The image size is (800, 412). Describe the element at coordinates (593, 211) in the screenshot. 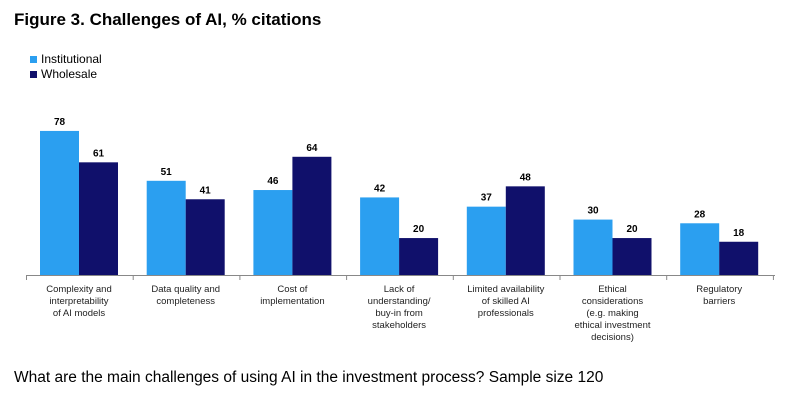

I see `data-label-institutional: 30` at that location.